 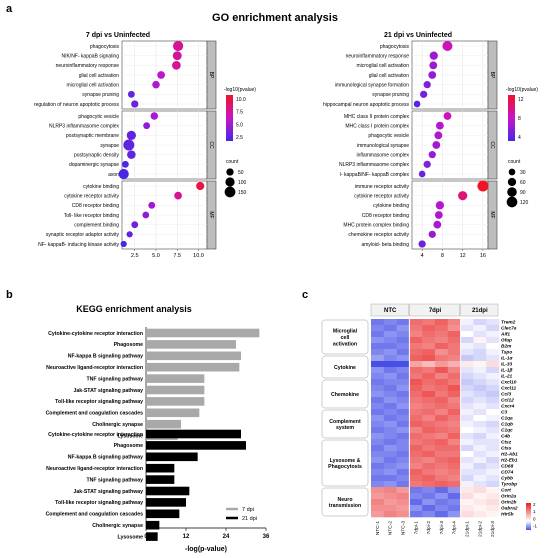 What do you see at coordinates (524, 203) in the screenshot?
I see `size-legend-label: 120` at bounding box center [524, 203].